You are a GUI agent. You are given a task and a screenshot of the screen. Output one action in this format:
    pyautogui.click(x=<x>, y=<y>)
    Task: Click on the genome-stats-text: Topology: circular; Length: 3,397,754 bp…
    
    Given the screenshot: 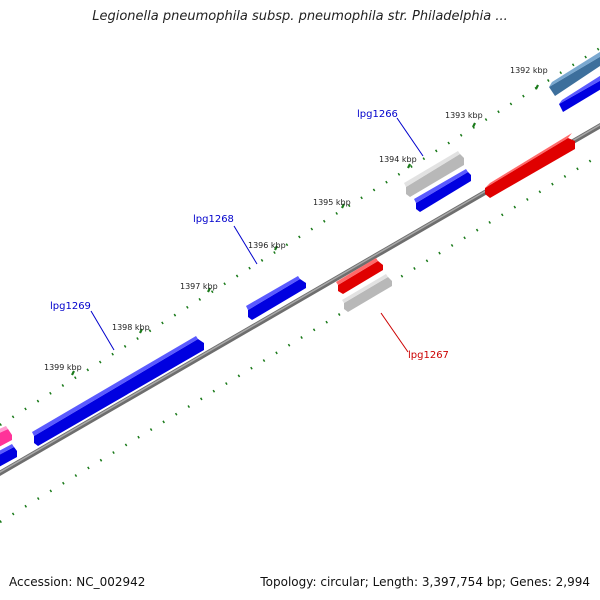 What is the action you would take?
    pyautogui.click(x=425, y=582)
    